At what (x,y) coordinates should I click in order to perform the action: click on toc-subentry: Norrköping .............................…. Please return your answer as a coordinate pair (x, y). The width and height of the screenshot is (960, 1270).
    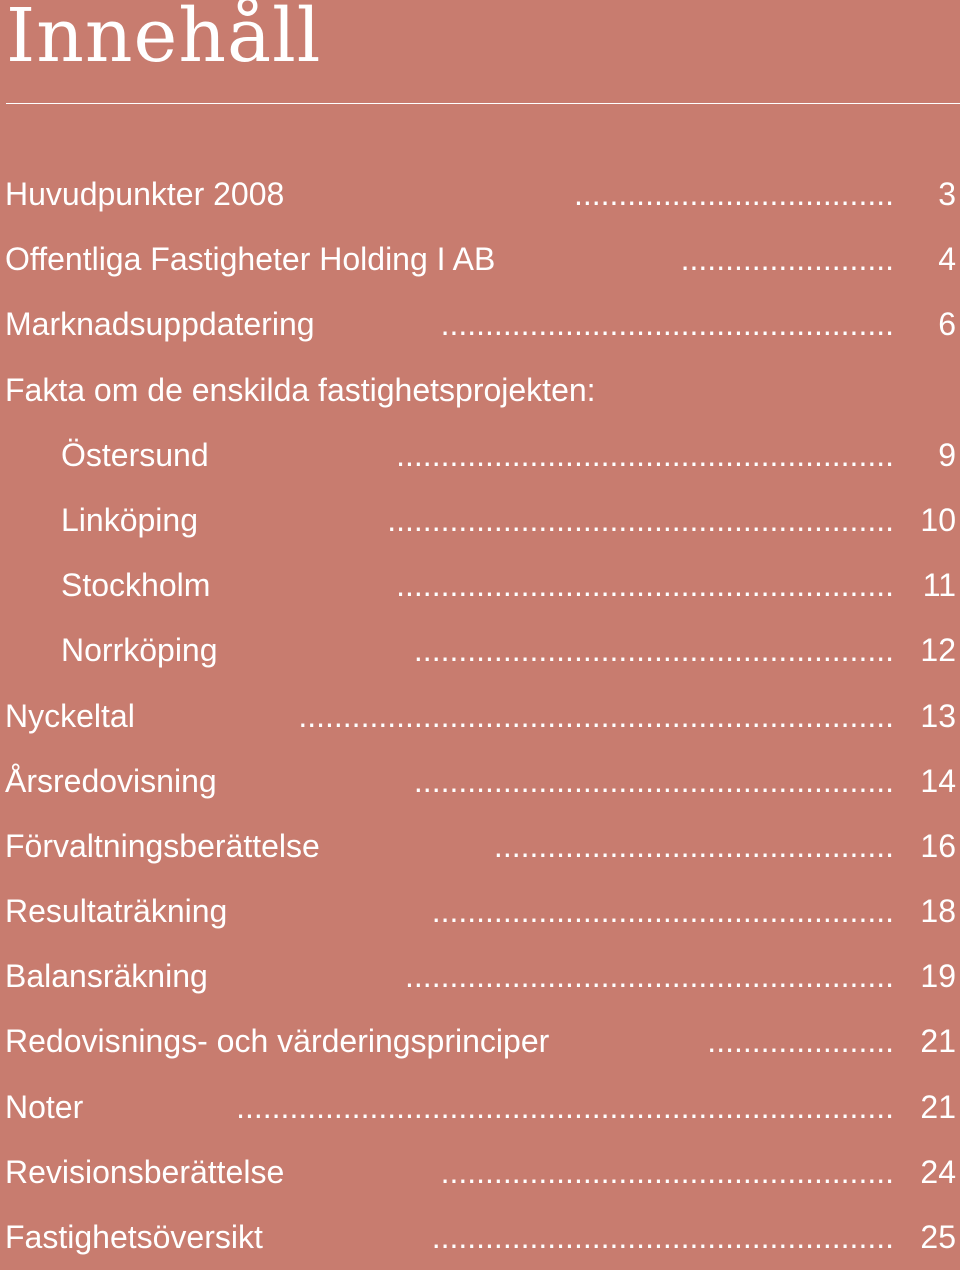
    Looking at the image, I should click on (480, 650).